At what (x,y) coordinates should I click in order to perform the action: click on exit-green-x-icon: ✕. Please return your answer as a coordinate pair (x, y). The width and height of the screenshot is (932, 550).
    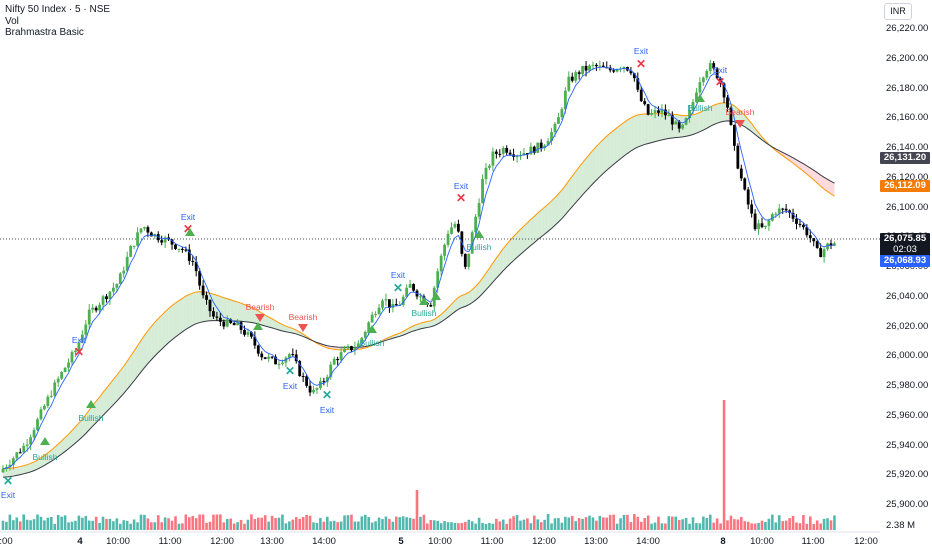
    Looking at the image, I should click on (8, 481).